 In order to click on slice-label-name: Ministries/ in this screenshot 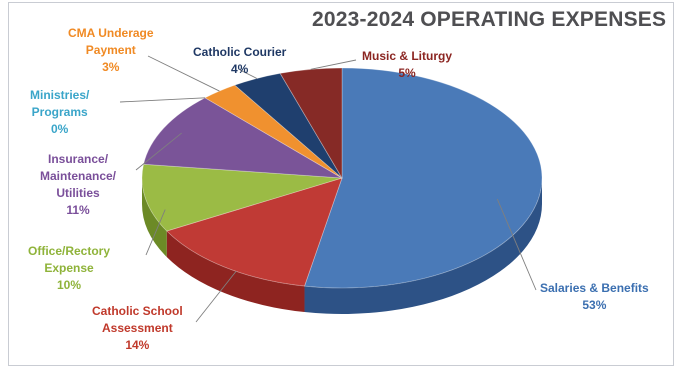, I will do `click(60, 95)`.